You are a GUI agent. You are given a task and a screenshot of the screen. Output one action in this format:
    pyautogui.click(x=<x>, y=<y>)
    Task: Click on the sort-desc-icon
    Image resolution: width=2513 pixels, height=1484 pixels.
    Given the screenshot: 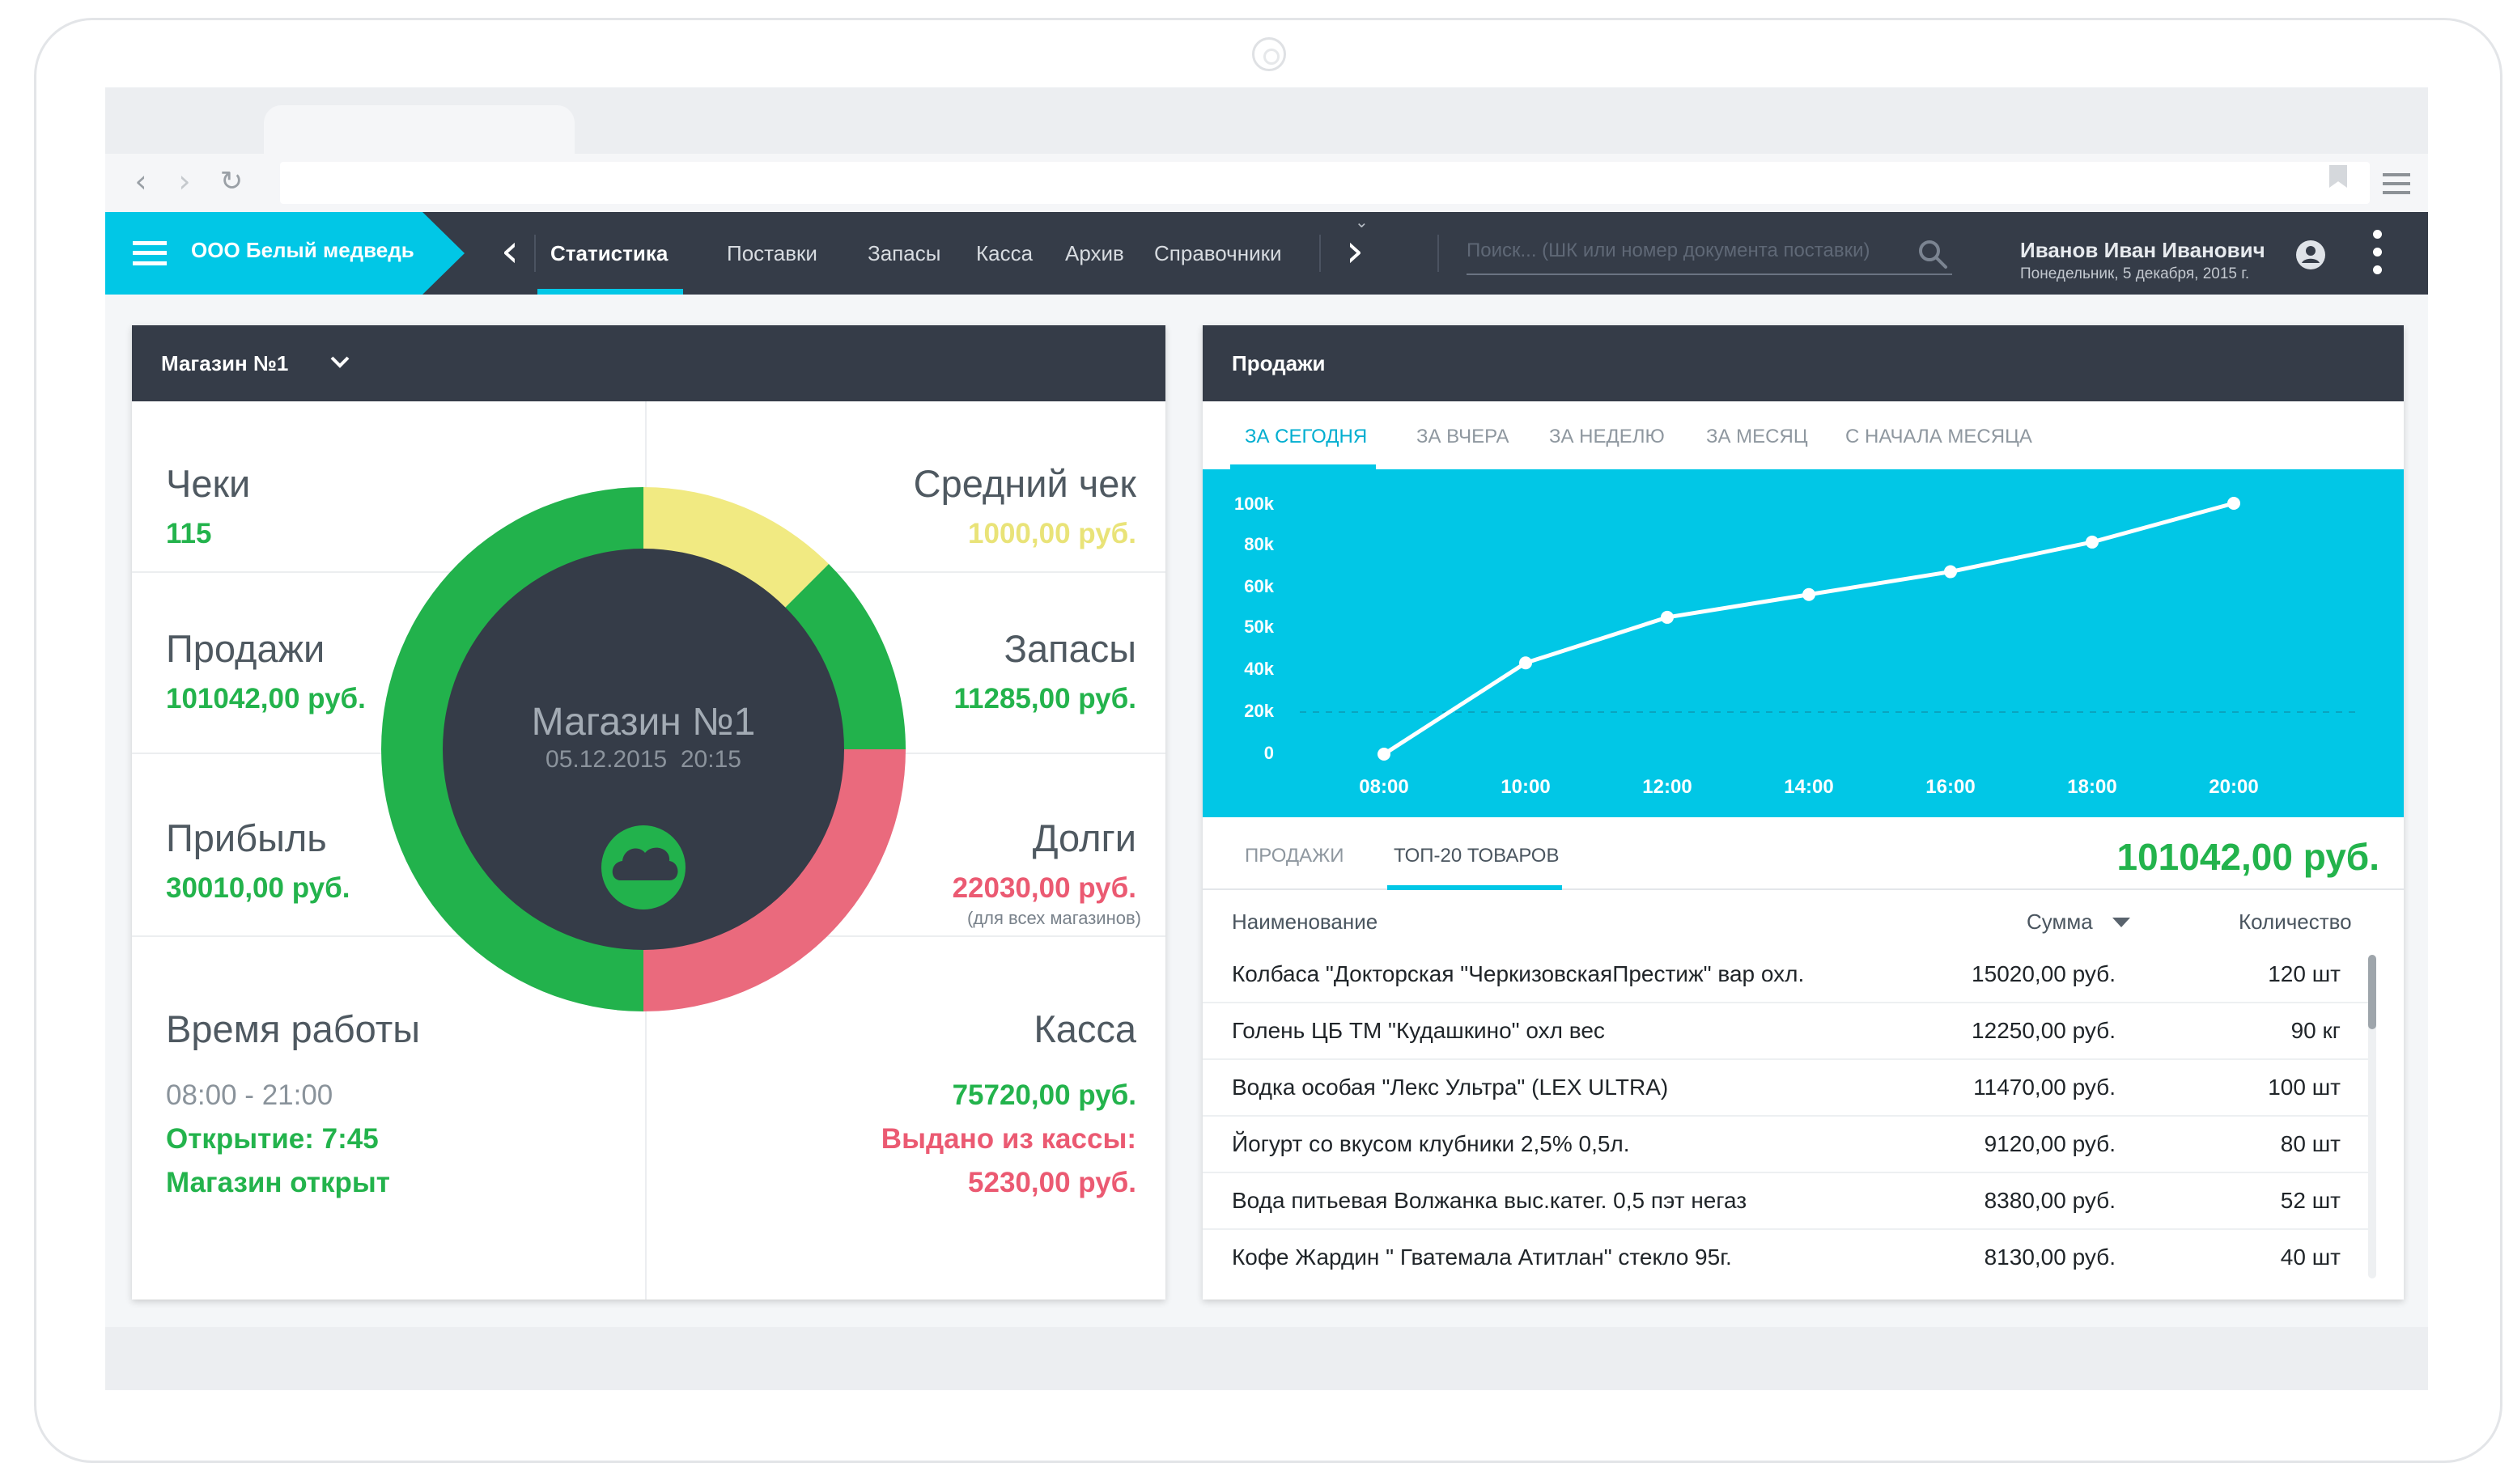 What is the action you would take?
    pyautogui.click(x=2121, y=922)
    